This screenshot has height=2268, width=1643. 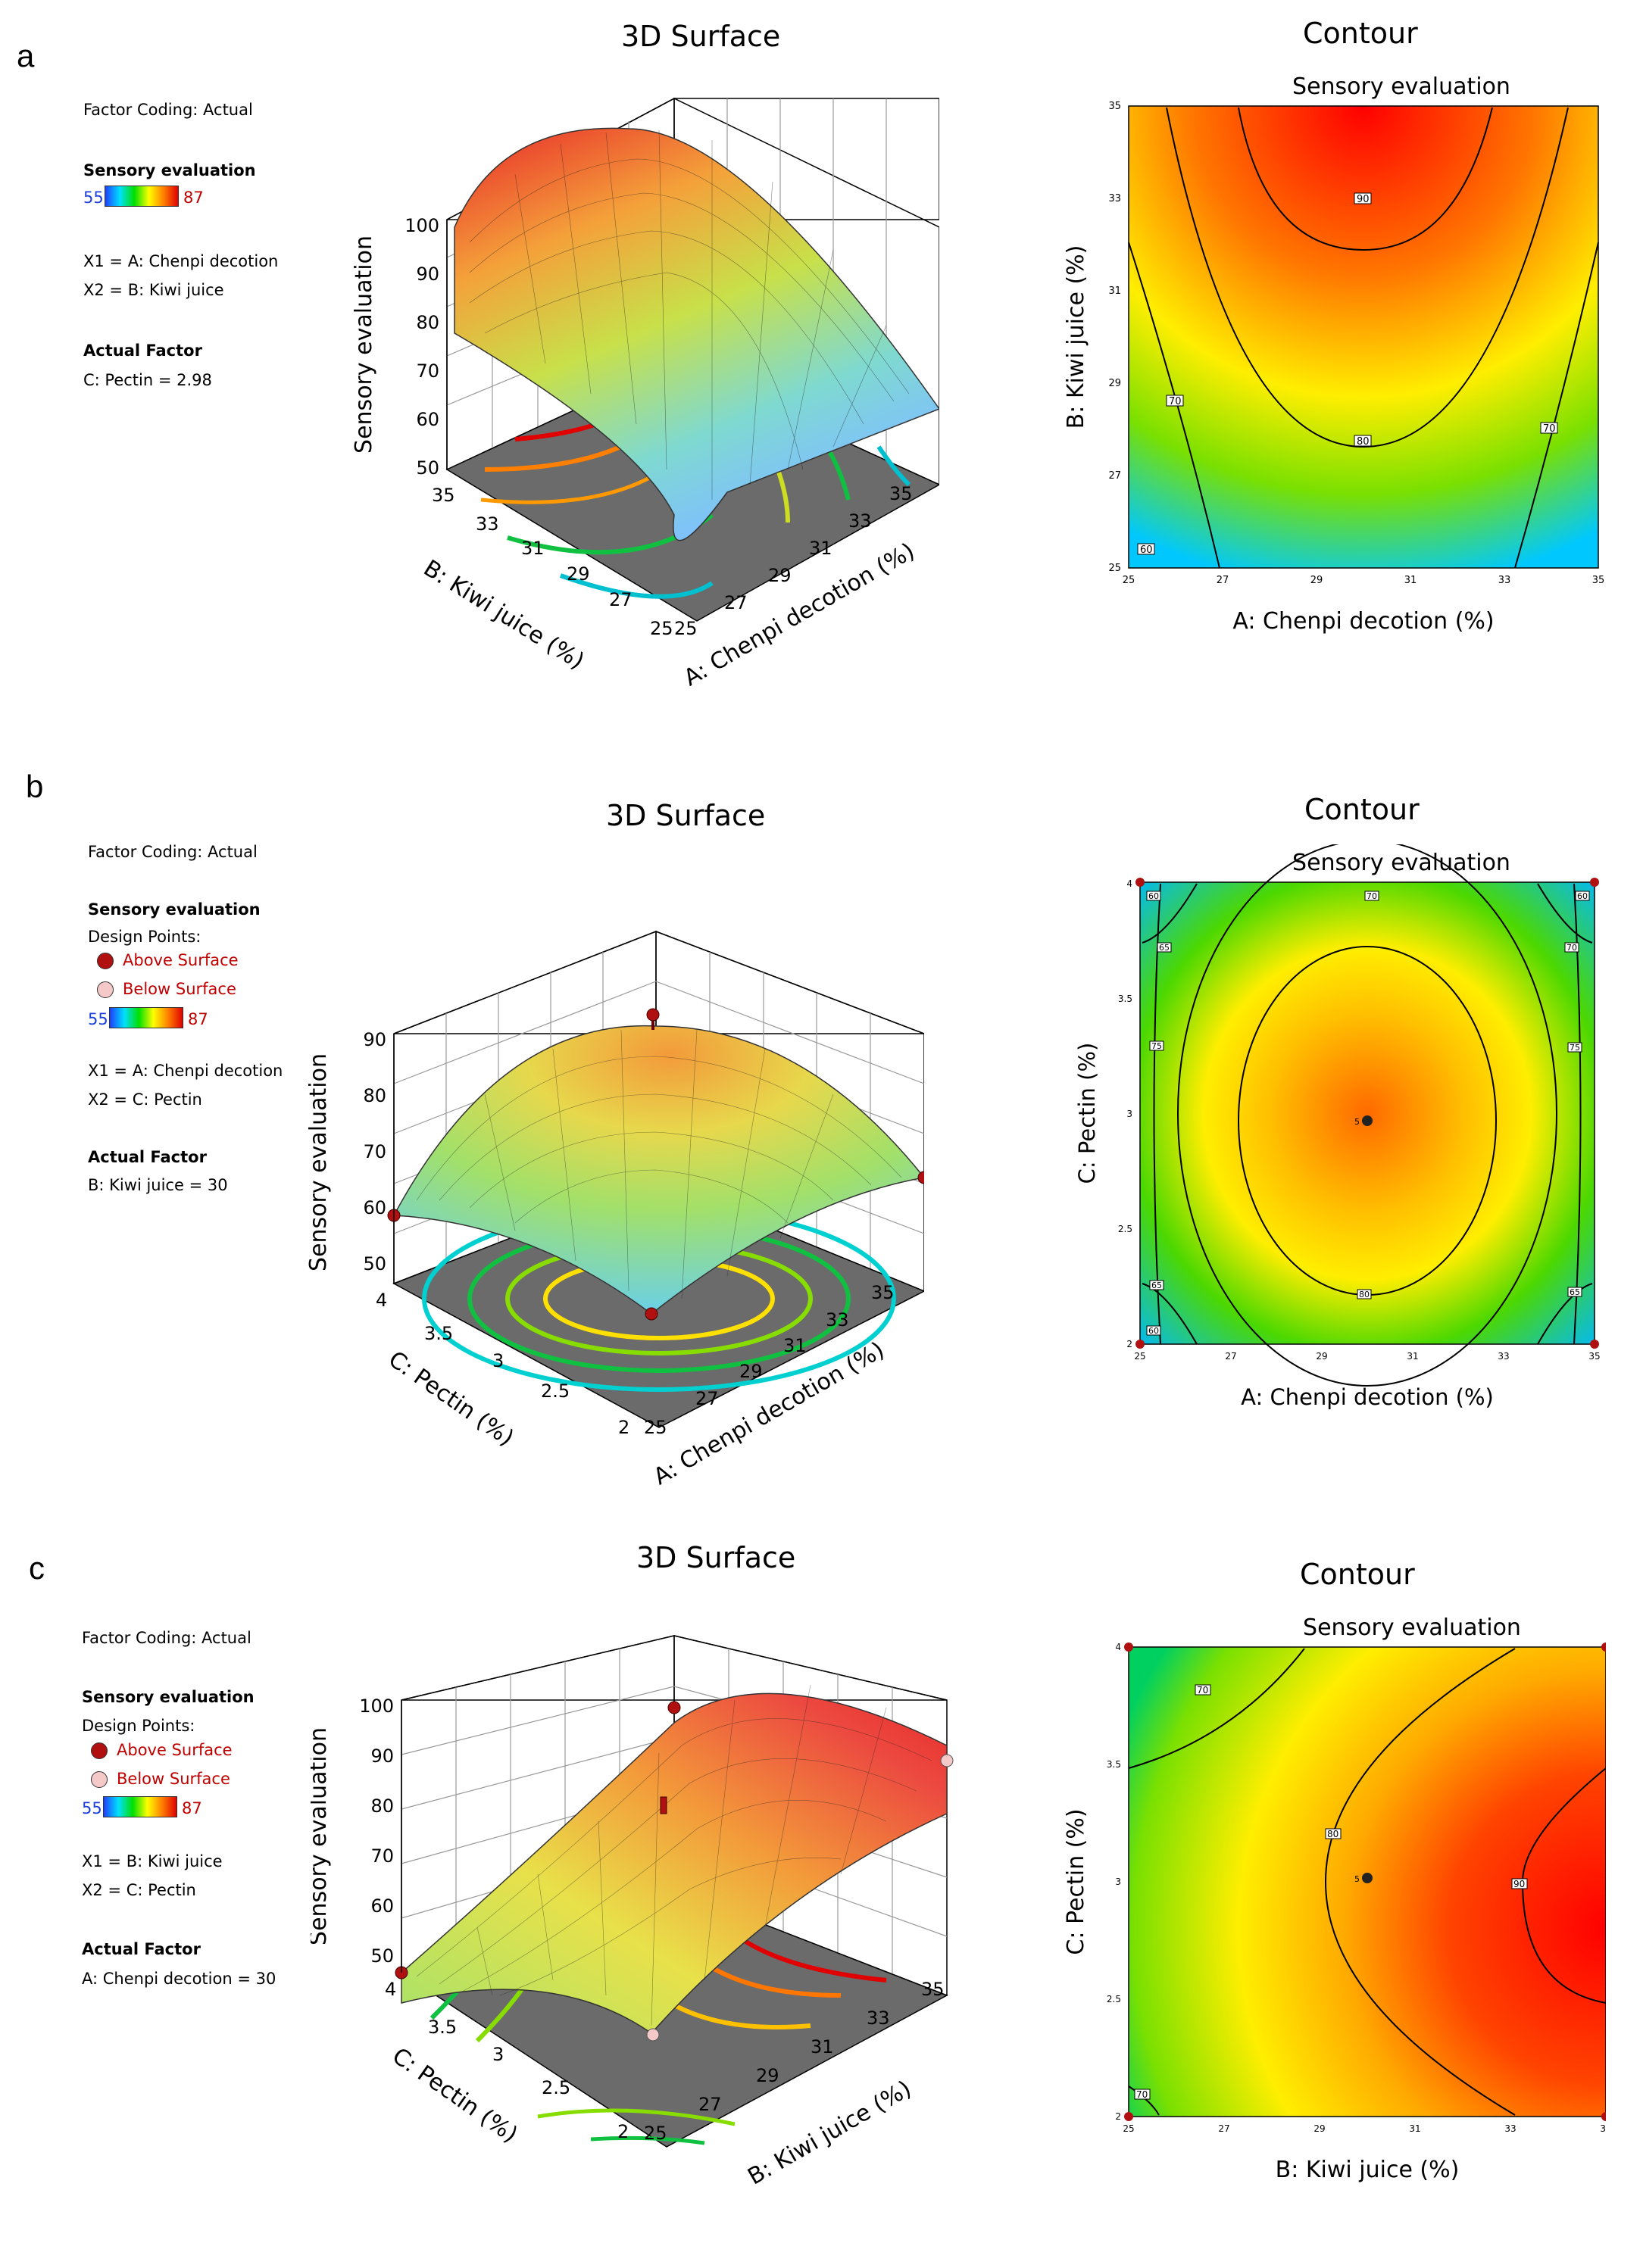 What do you see at coordinates (381, 1300) in the screenshot?
I see `y-tick-label: 4` at bounding box center [381, 1300].